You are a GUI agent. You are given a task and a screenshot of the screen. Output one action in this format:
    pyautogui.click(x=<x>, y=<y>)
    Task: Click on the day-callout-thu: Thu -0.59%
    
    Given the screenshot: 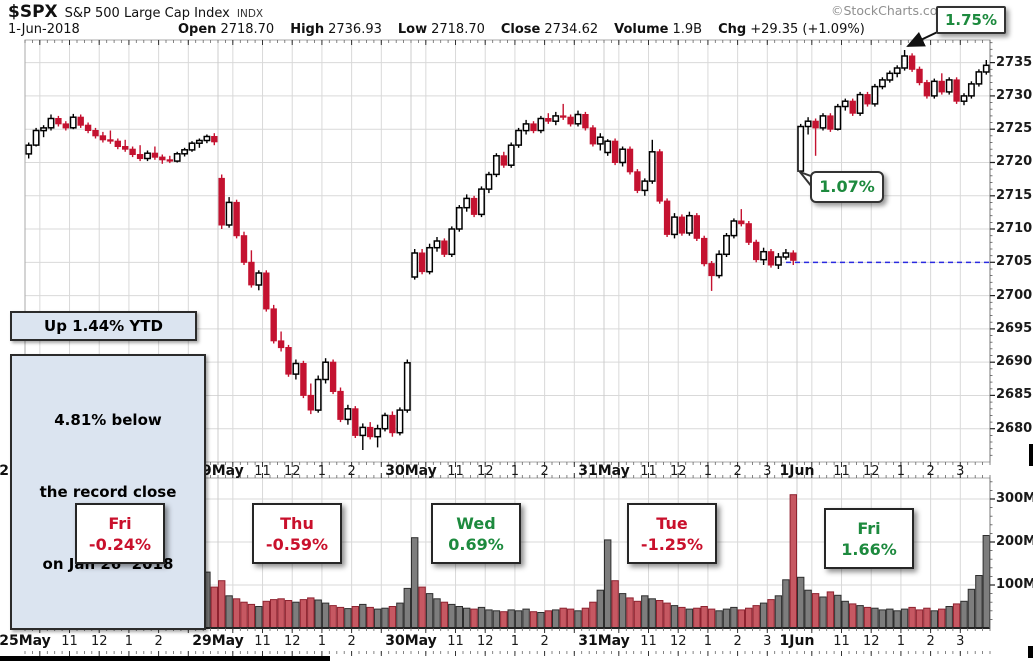 What is the action you would take?
    pyautogui.click(x=297, y=533)
    